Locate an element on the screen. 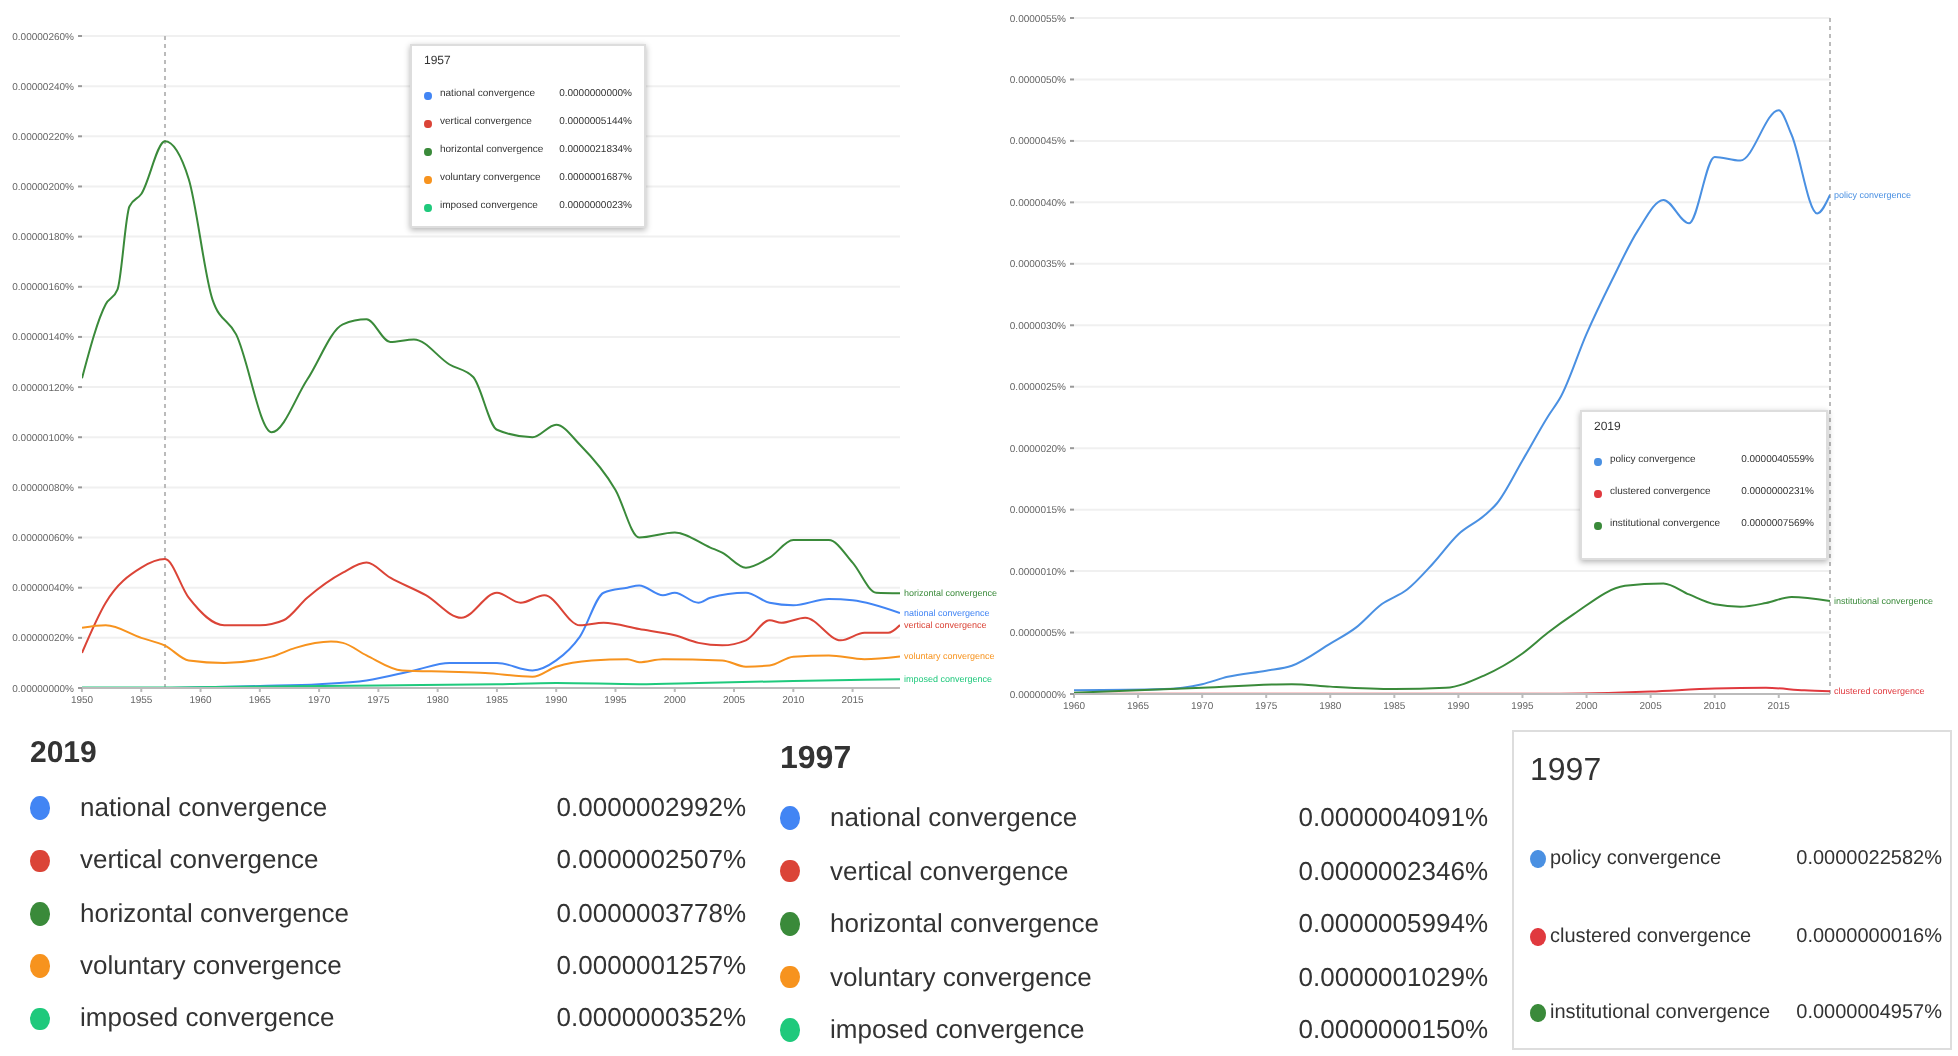 The width and height of the screenshot is (1958, 1056). text: 0.0000002992% is located at coordinates (651, 807).